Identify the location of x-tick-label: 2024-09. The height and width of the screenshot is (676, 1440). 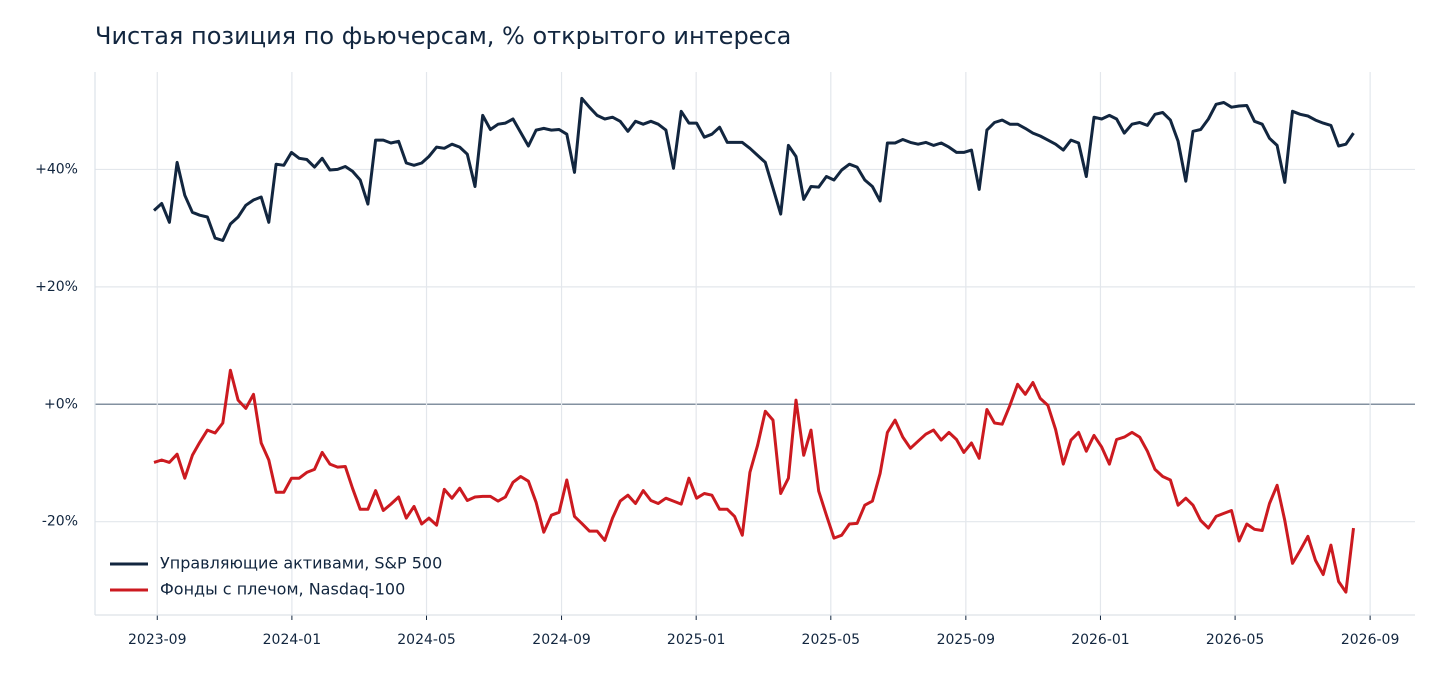
(561, 640).